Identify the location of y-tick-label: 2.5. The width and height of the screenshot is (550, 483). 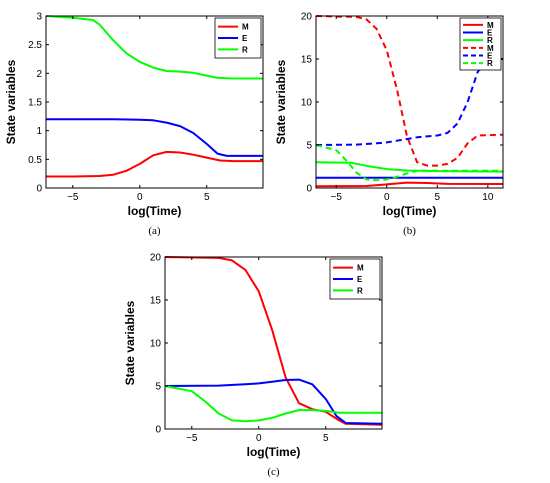
(35, 45).